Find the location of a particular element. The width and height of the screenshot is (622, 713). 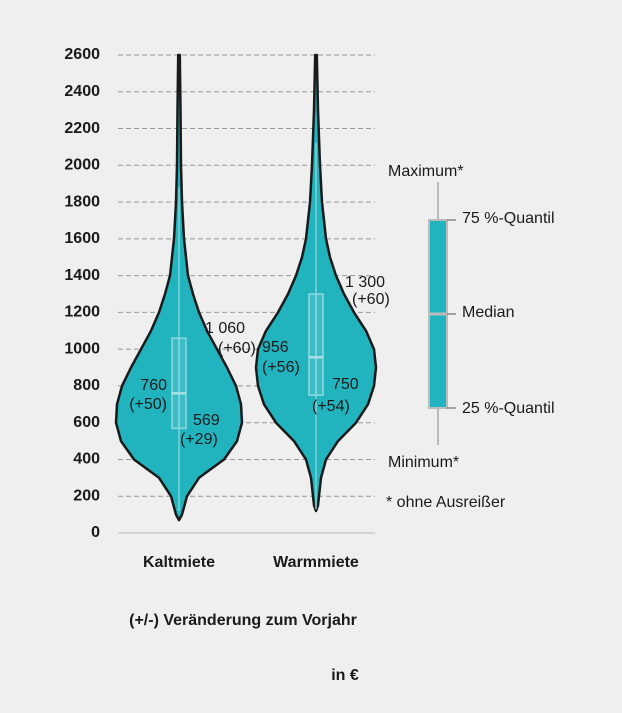

legend-label: 25 %-Quantil is located at coordinates (508, 408).